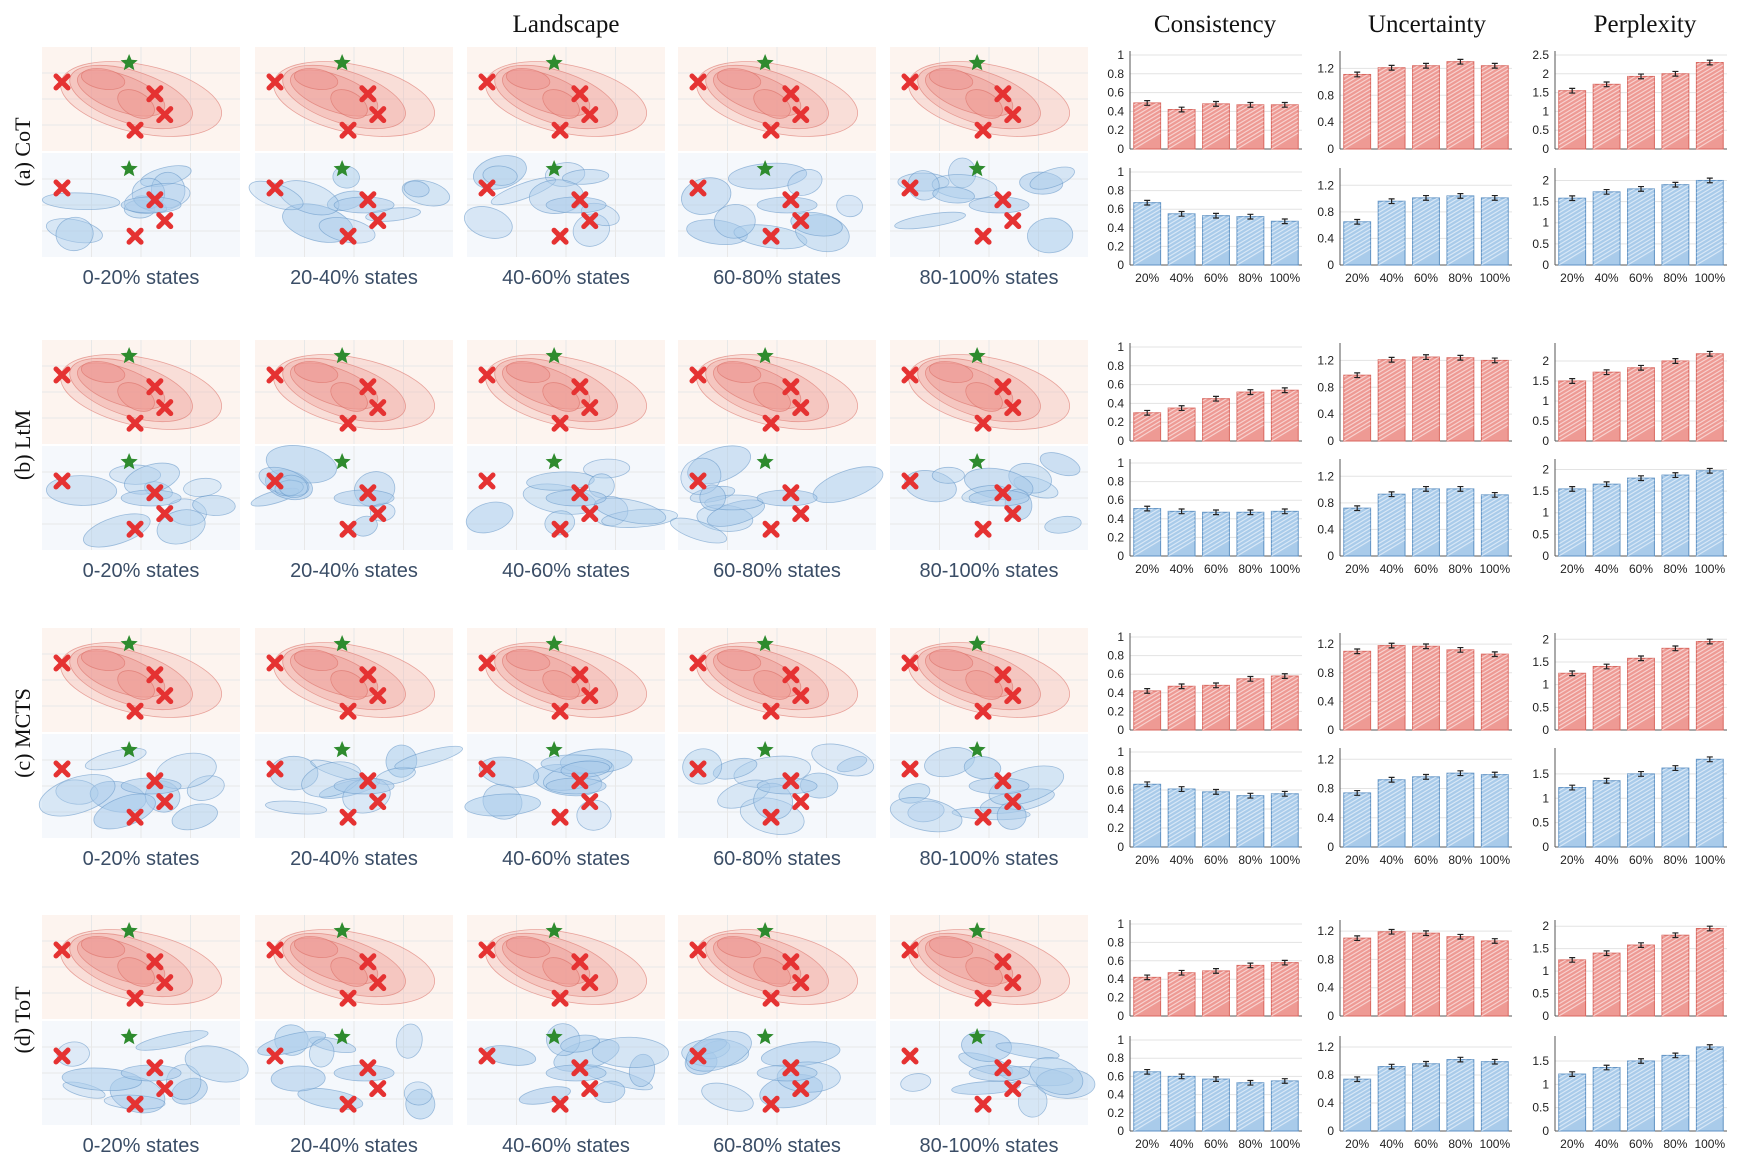  I want to click on row-label: (c) MCTS, so click(22, 733).